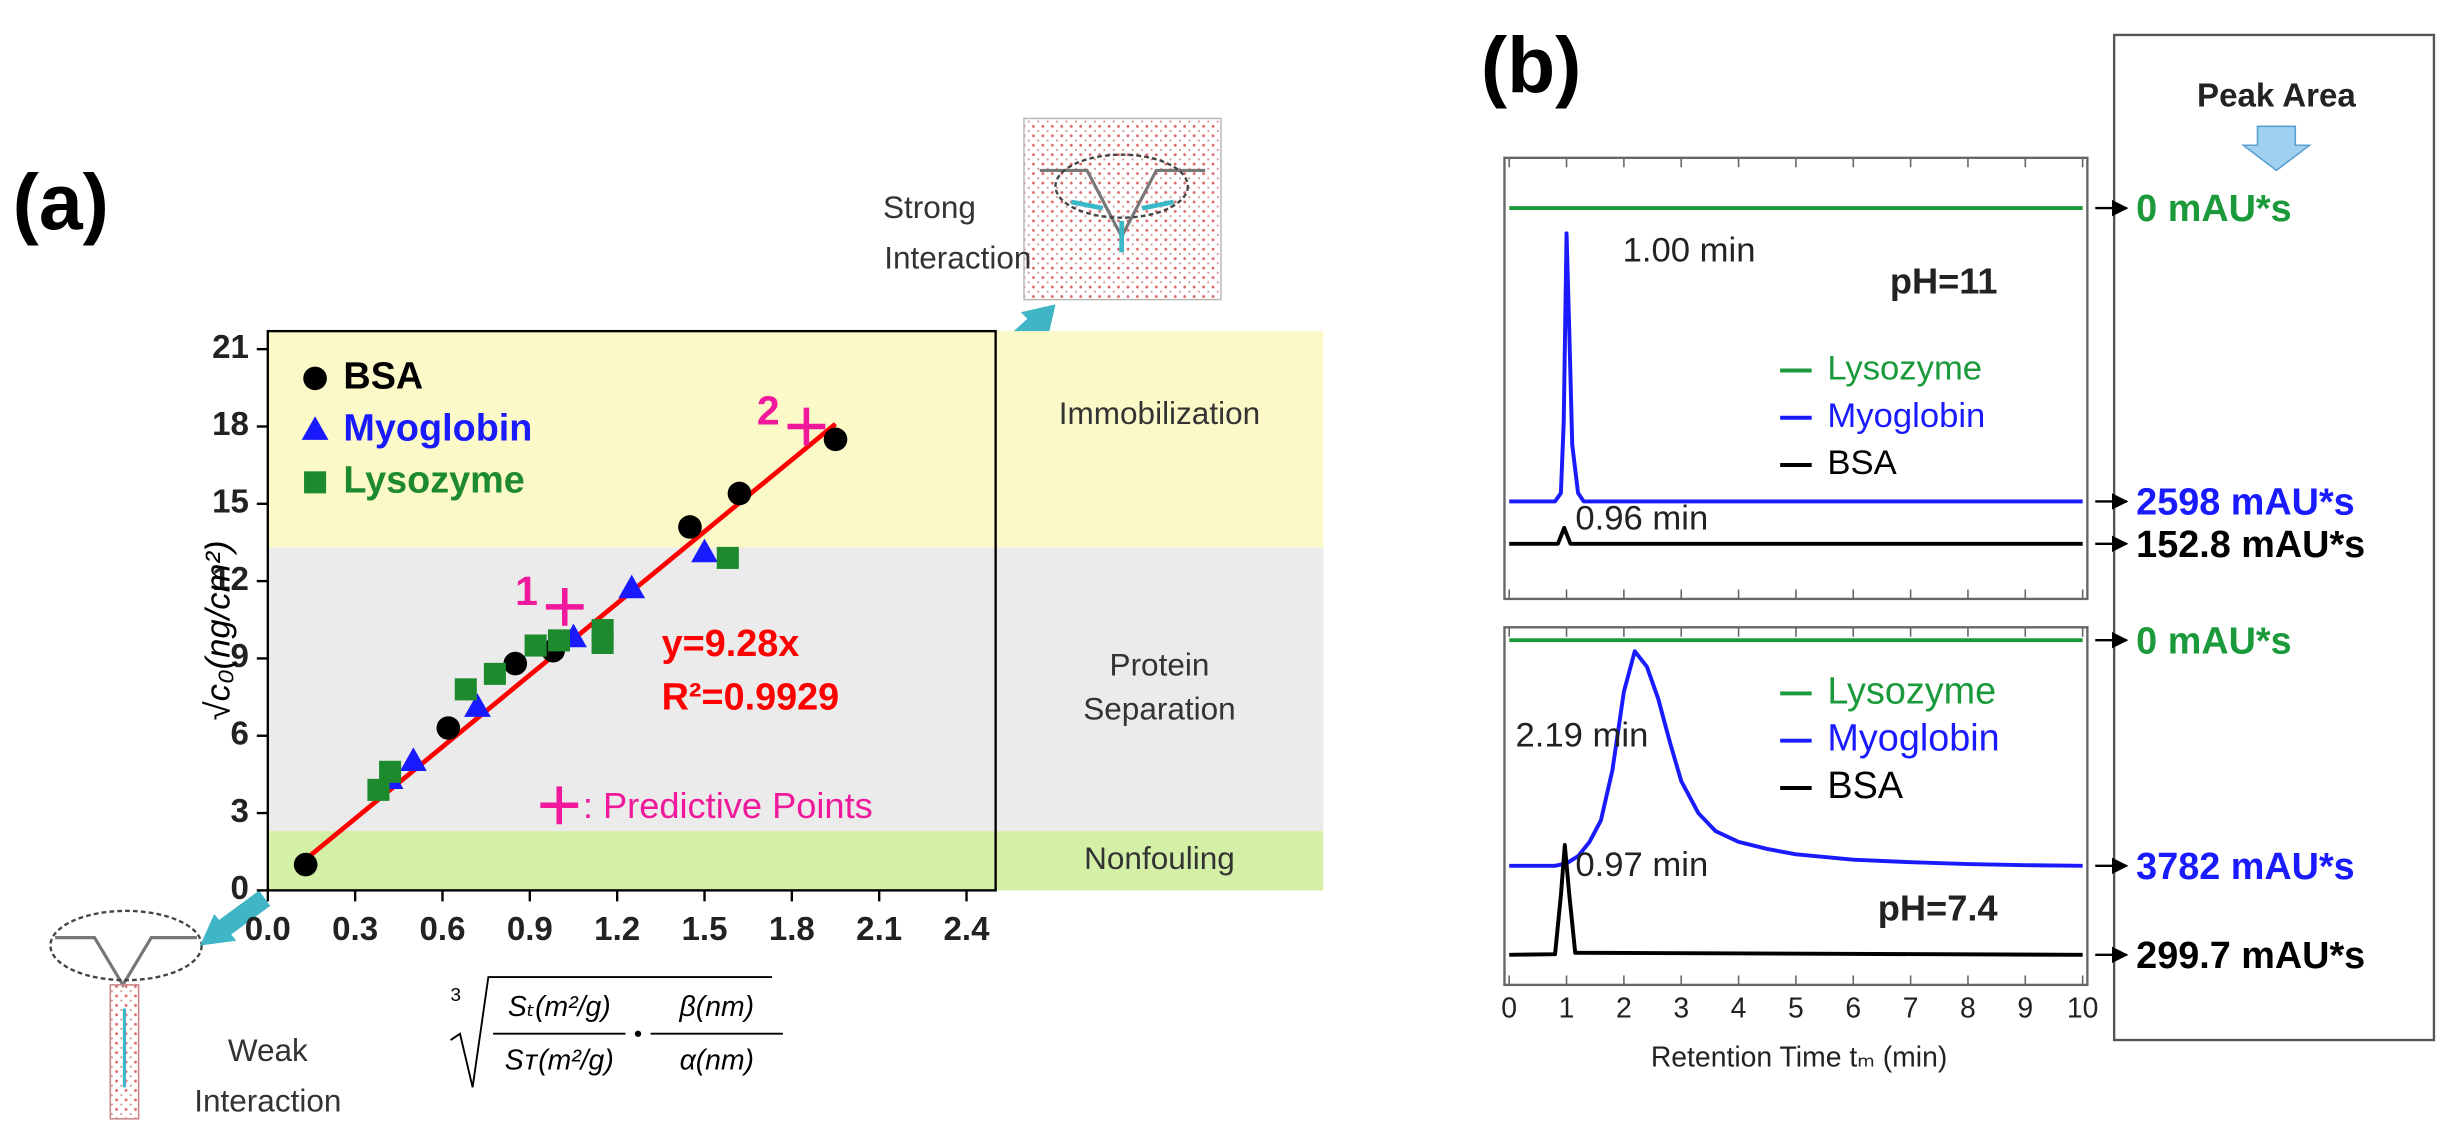 The image size is (2456, 1138). What do you see at coordinates (2250, 956) in the screenshot?
I see `peak-area-label: 299.7 mAU*s` at bounding box center [2250, 956].